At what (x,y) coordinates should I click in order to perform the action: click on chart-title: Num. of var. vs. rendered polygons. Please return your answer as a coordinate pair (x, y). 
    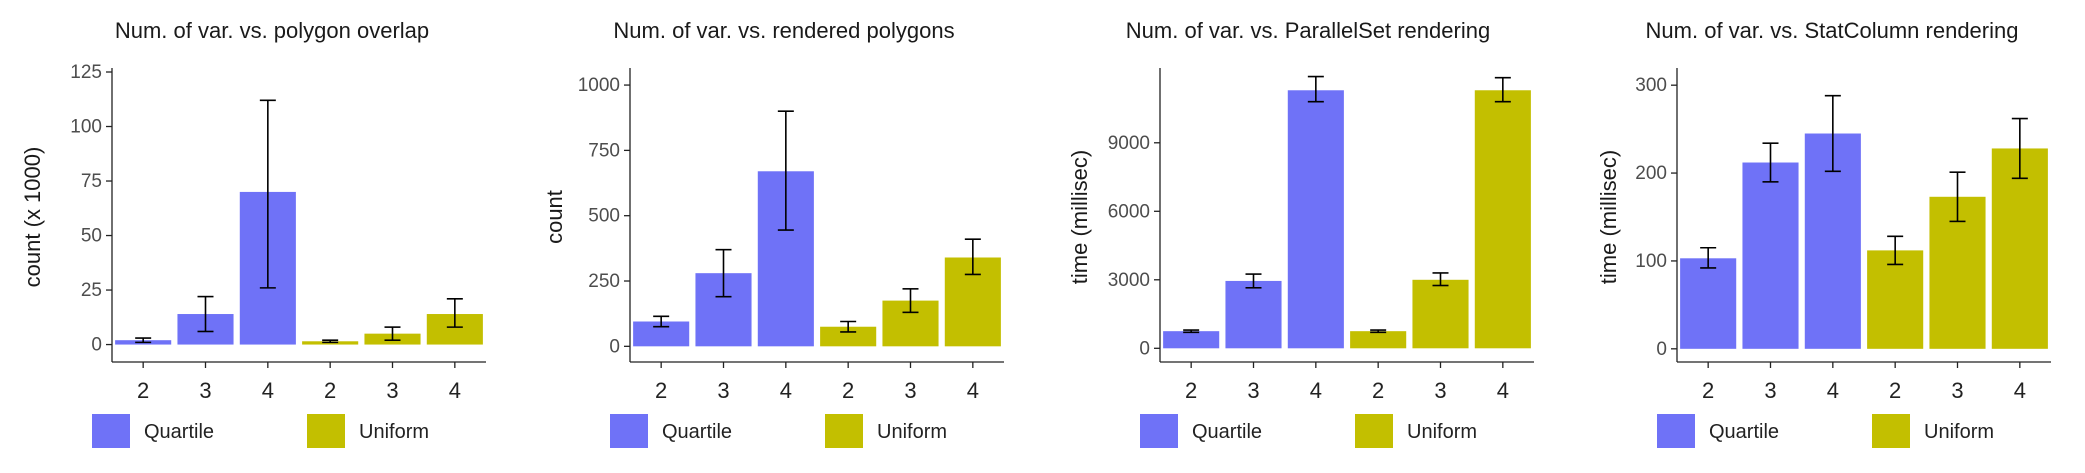
    Looking at the image, I should click on (783, 30).